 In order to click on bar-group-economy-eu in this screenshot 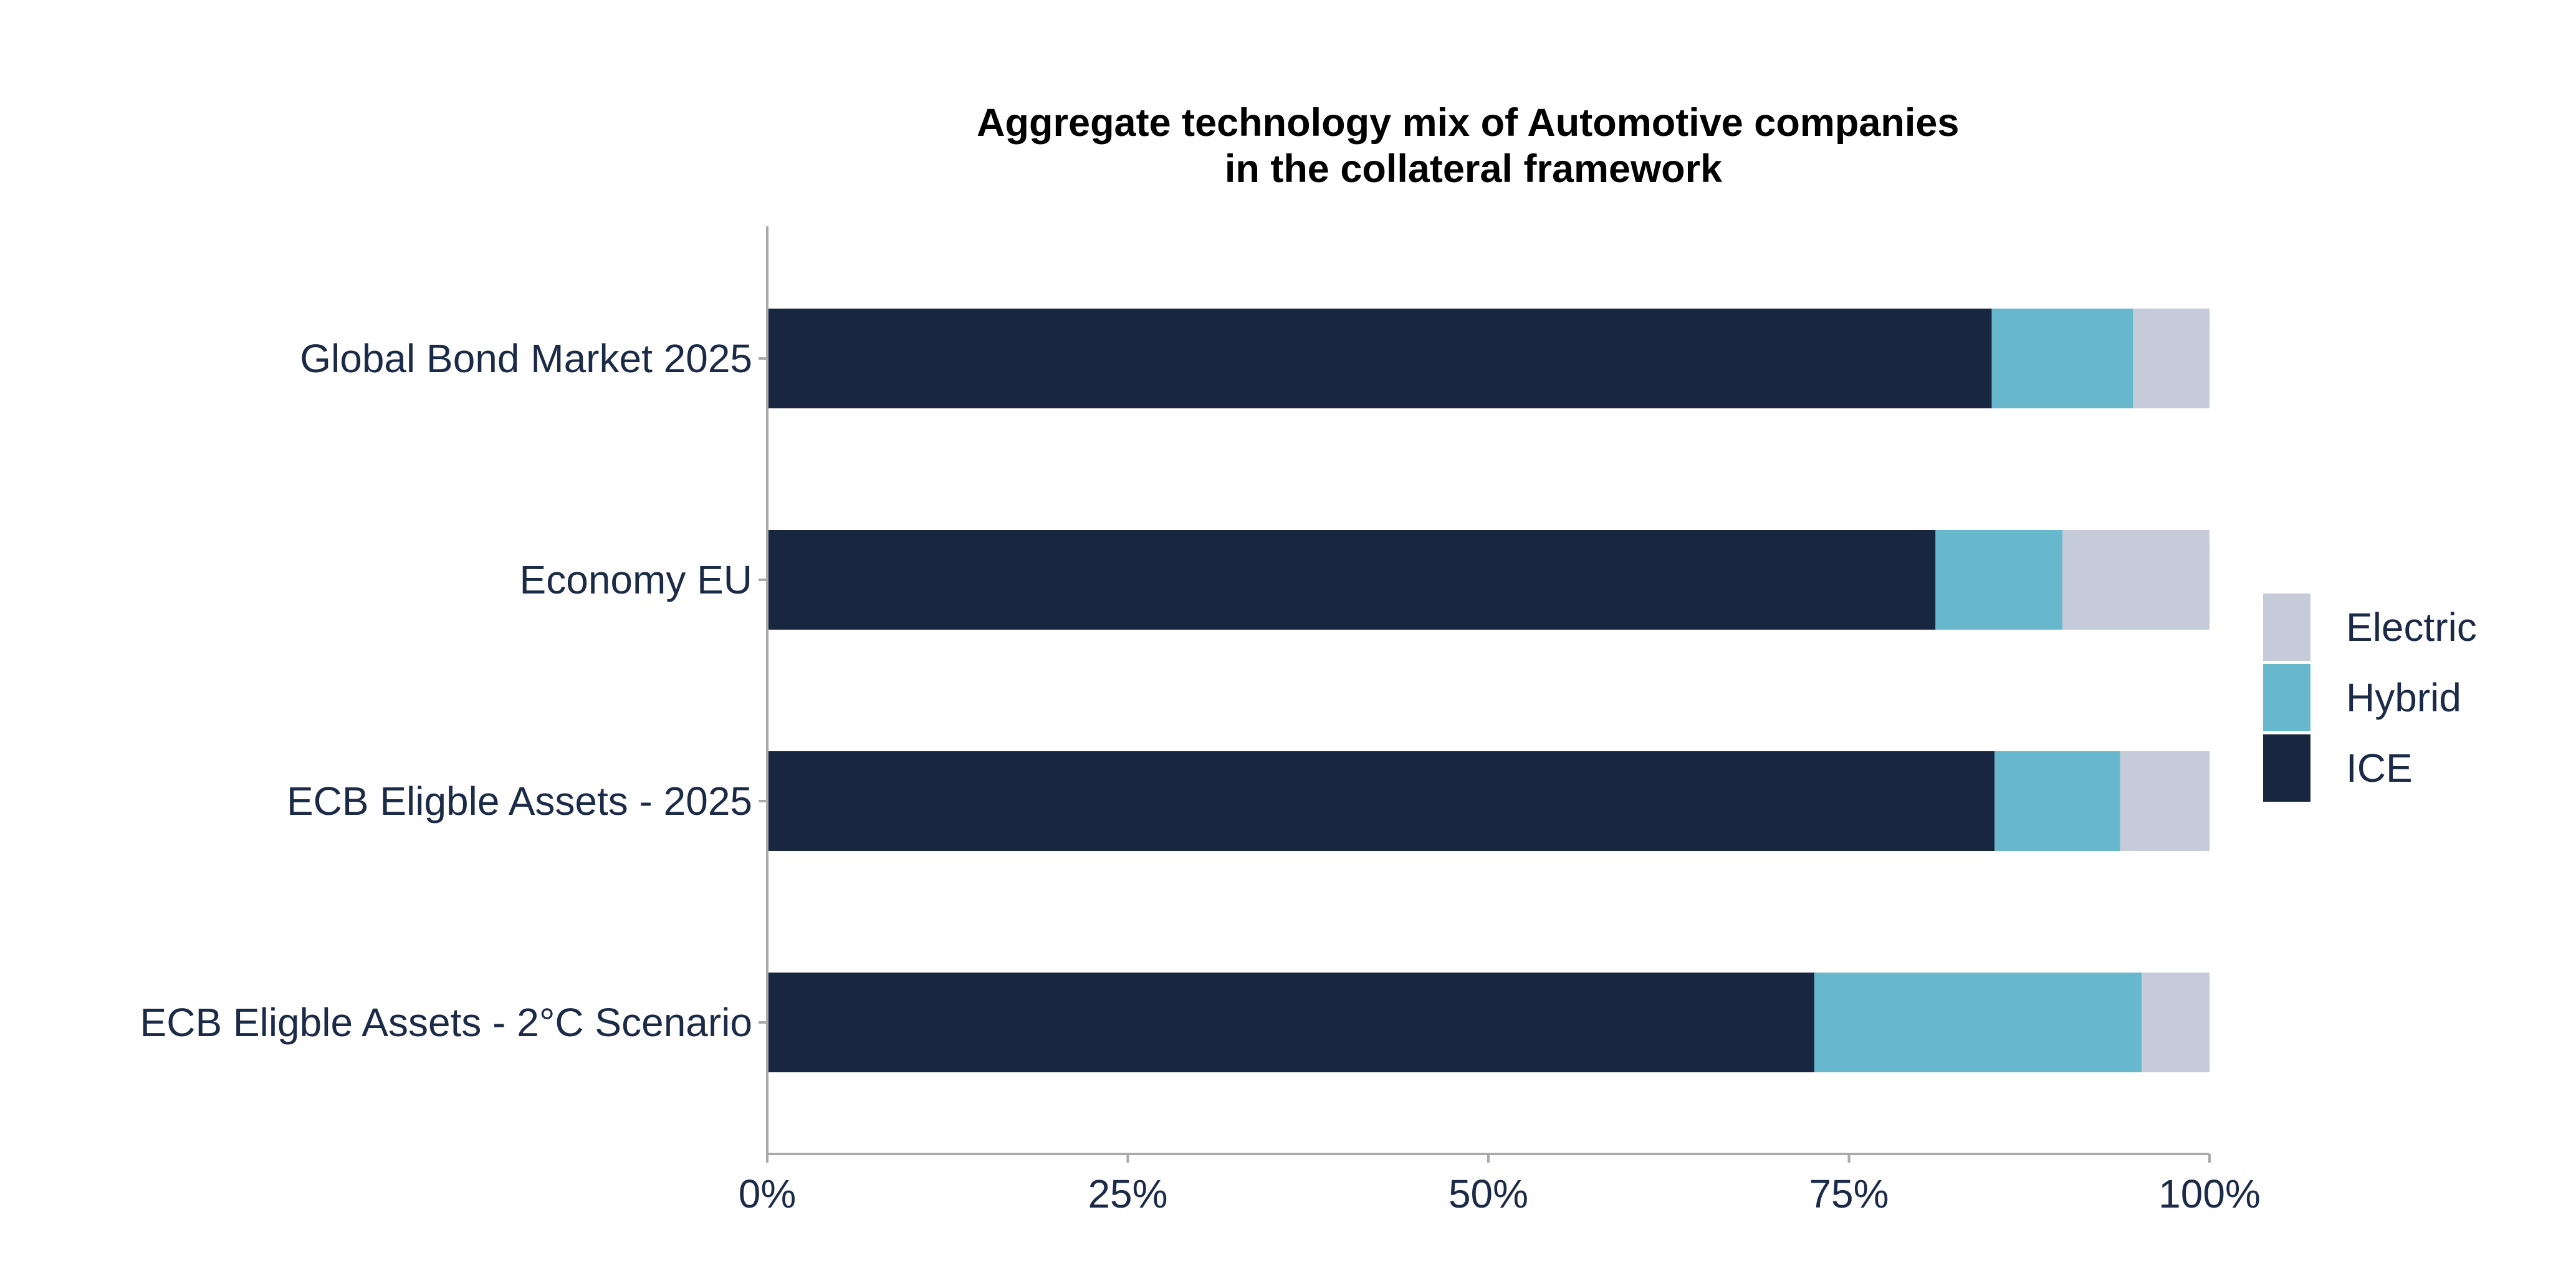, I will do `click(1489, 580)`.